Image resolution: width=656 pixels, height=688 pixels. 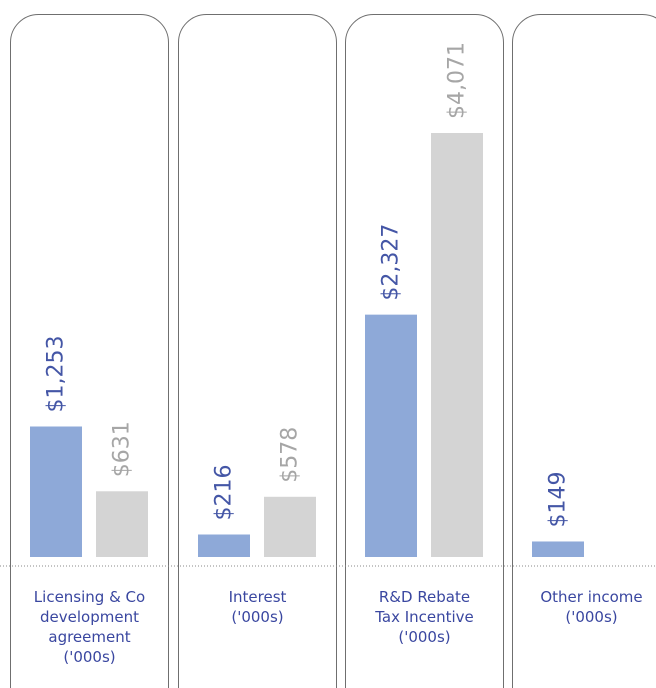 What do you see at coordinates (558, 499) in the screenshot?
I see `bar-value-label: $149` at bounding box center [558, 499].